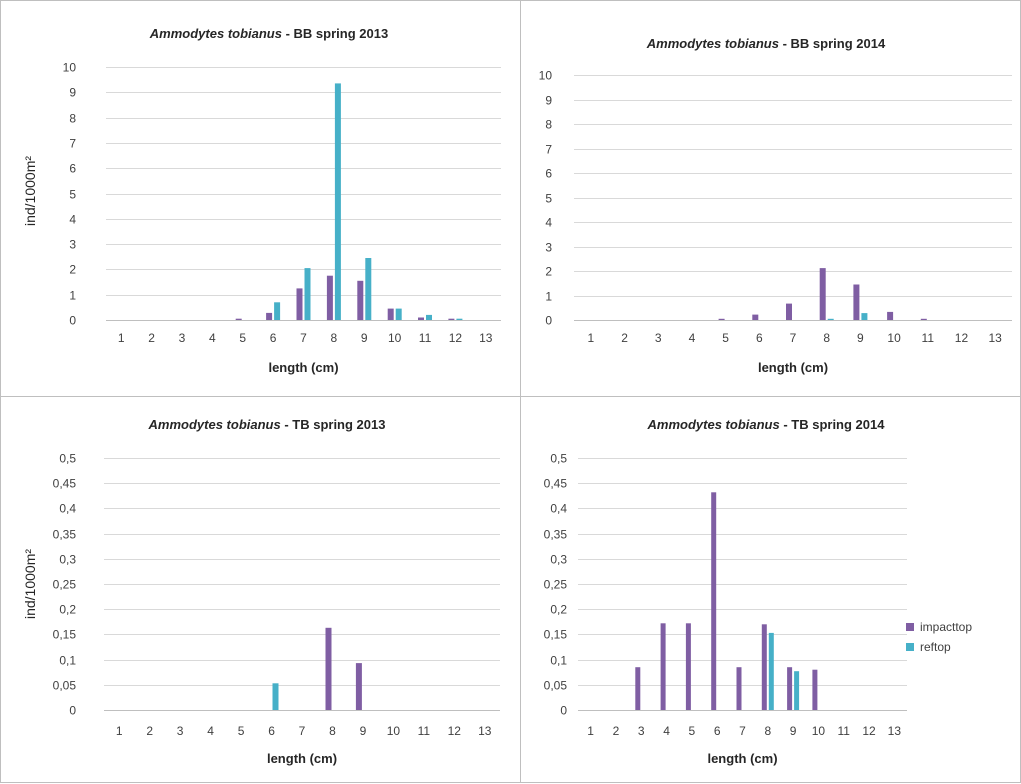  I want to click on chart-title: Ammodytes tobianus - TB spring 2013, so click(267, 424).